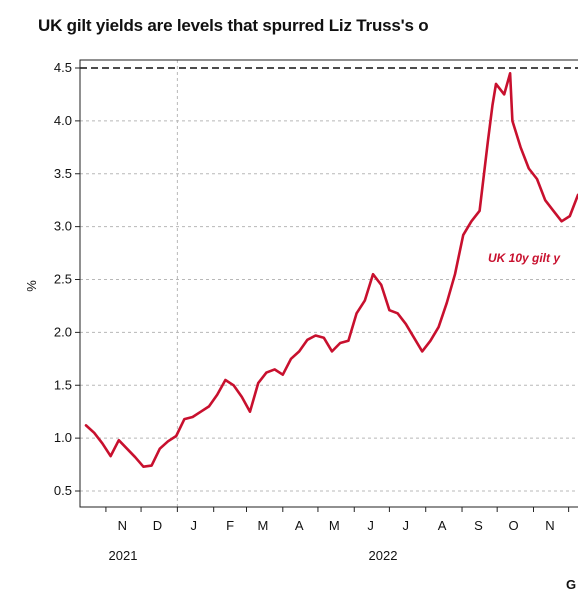  I want to click on x-tick-label: D, so click(157, 525).